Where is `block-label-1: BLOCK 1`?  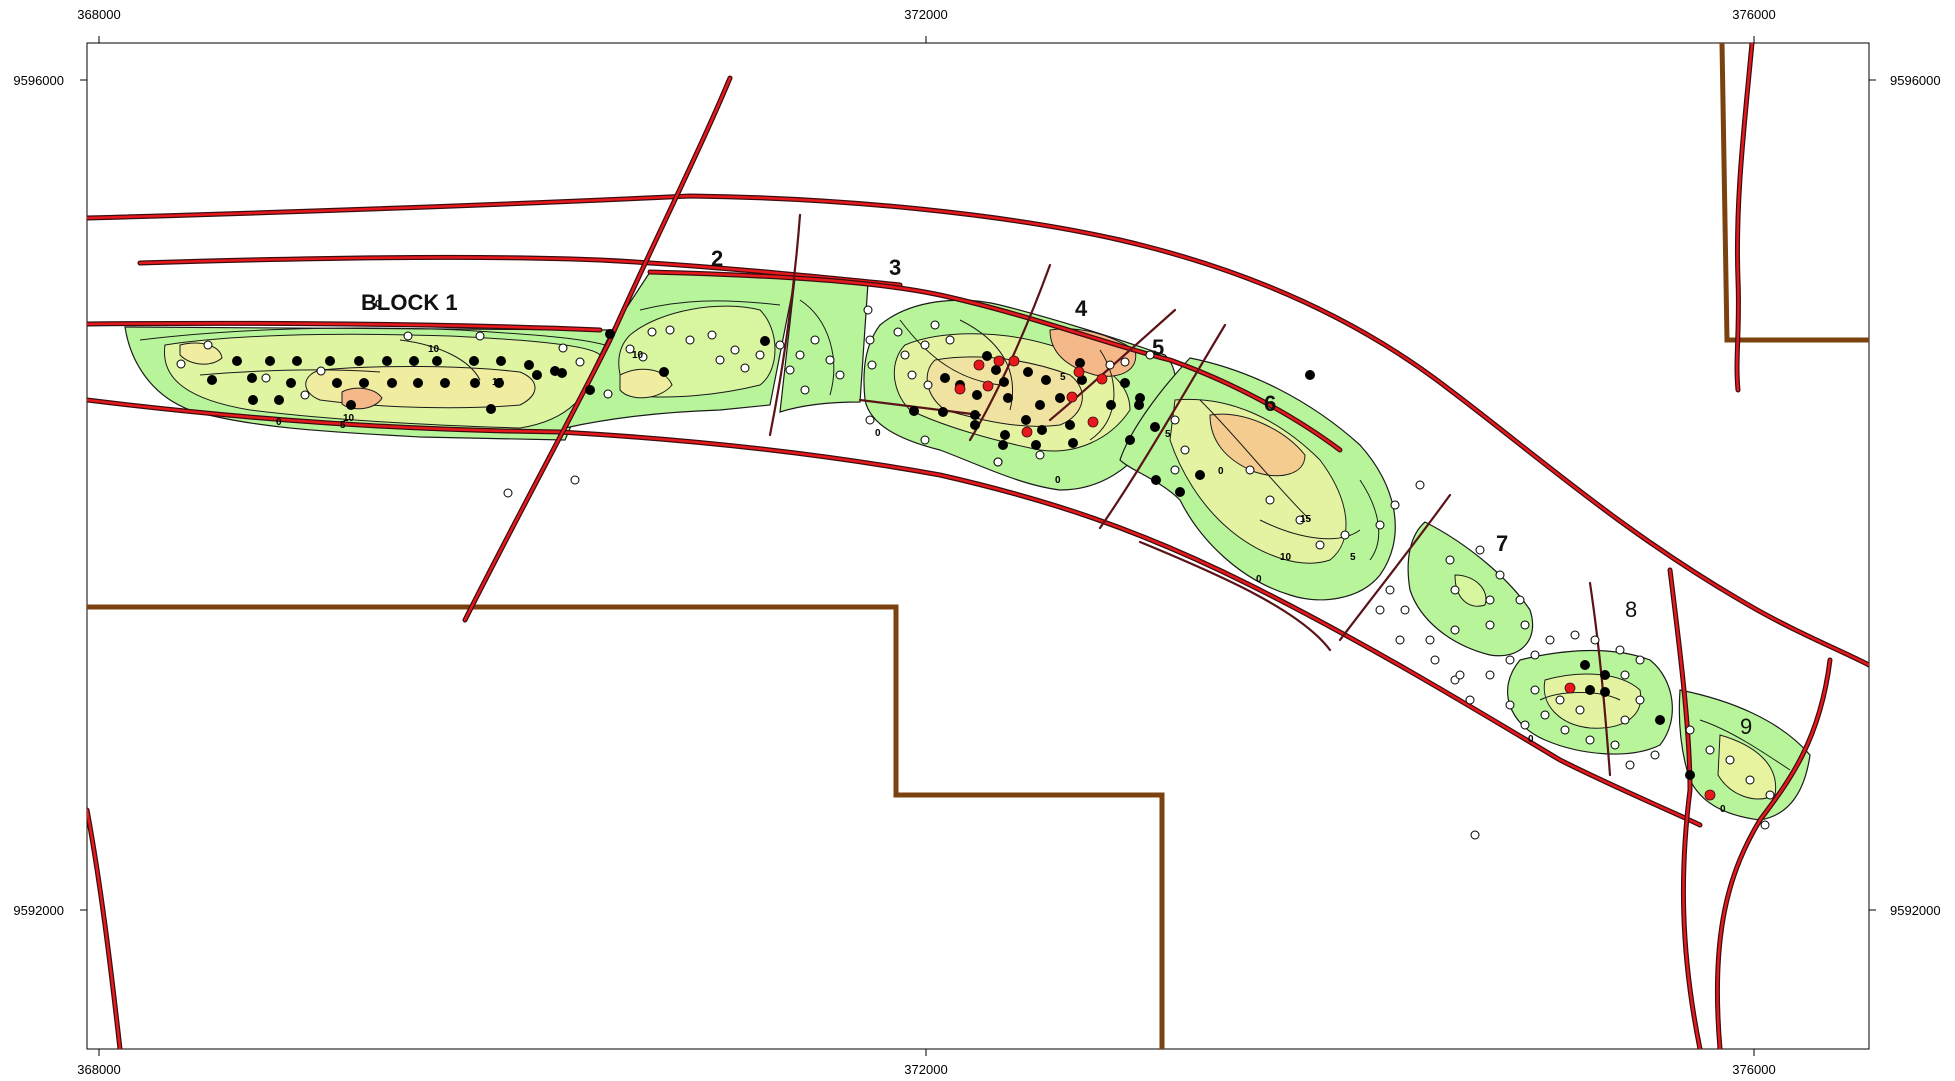
block-label-1: BLOCK 1 is located at coordinates (409, 302).